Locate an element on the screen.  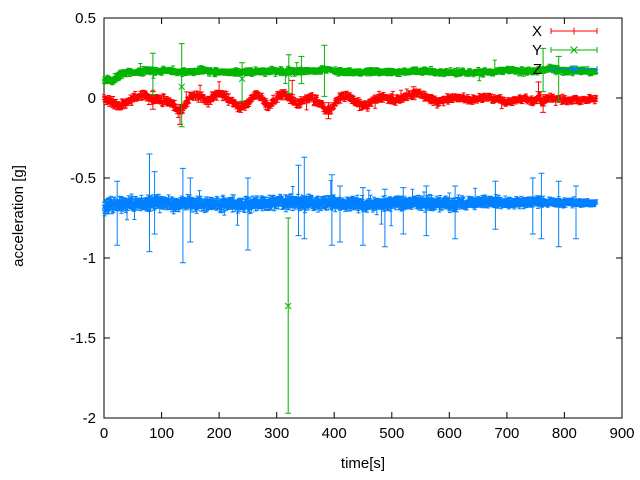
series-x-errorbars is located at coordinates (350, 102).